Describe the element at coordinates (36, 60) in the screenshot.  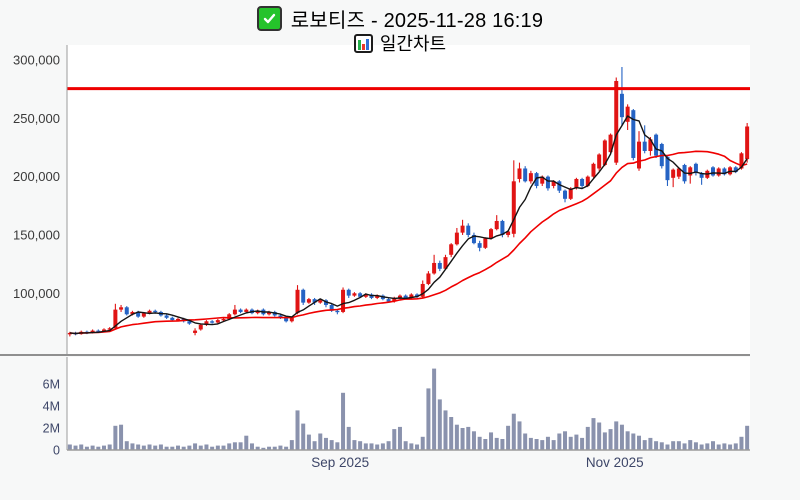
I see `price-tick-label: 300,000` at that location.